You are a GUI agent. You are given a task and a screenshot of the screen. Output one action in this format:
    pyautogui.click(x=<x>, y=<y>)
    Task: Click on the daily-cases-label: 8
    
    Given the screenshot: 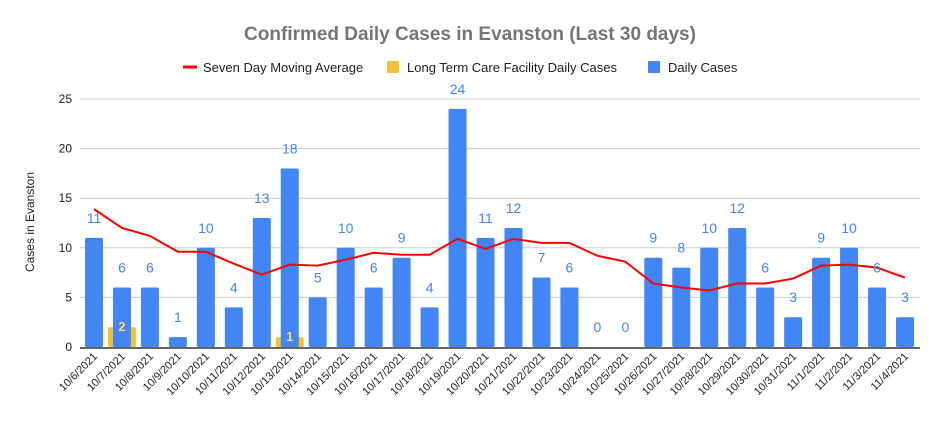 What is the action you would take?
    pyautogui.click(x=681, y=248)
    